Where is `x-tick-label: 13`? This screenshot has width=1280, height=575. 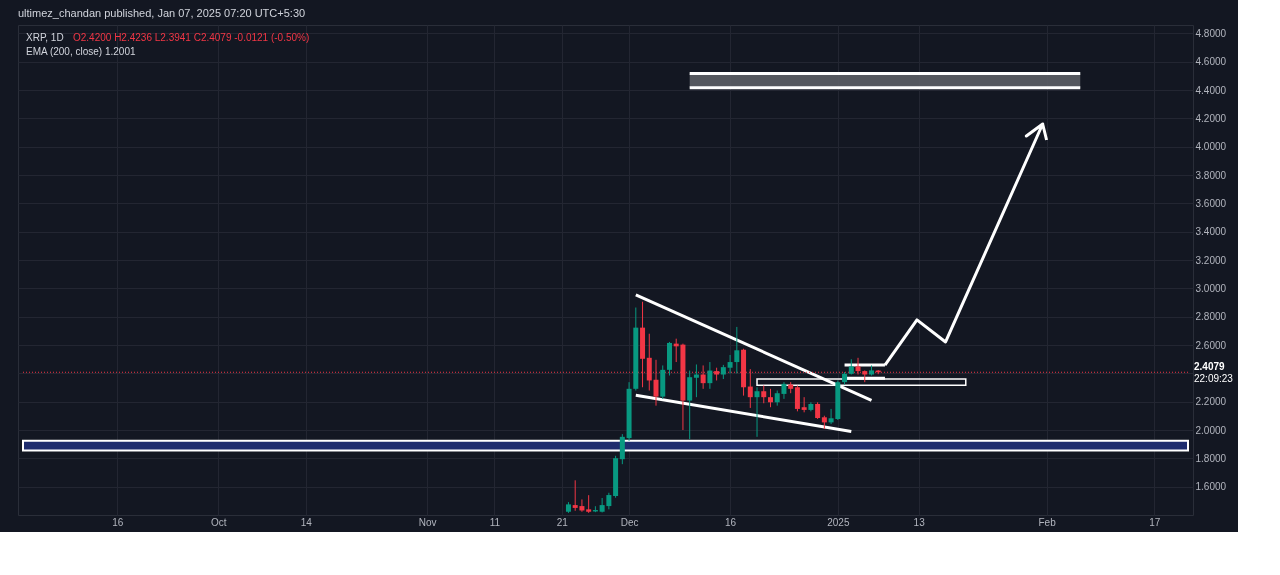 x-tick-label: 13 is located at coordinates (919, 522).